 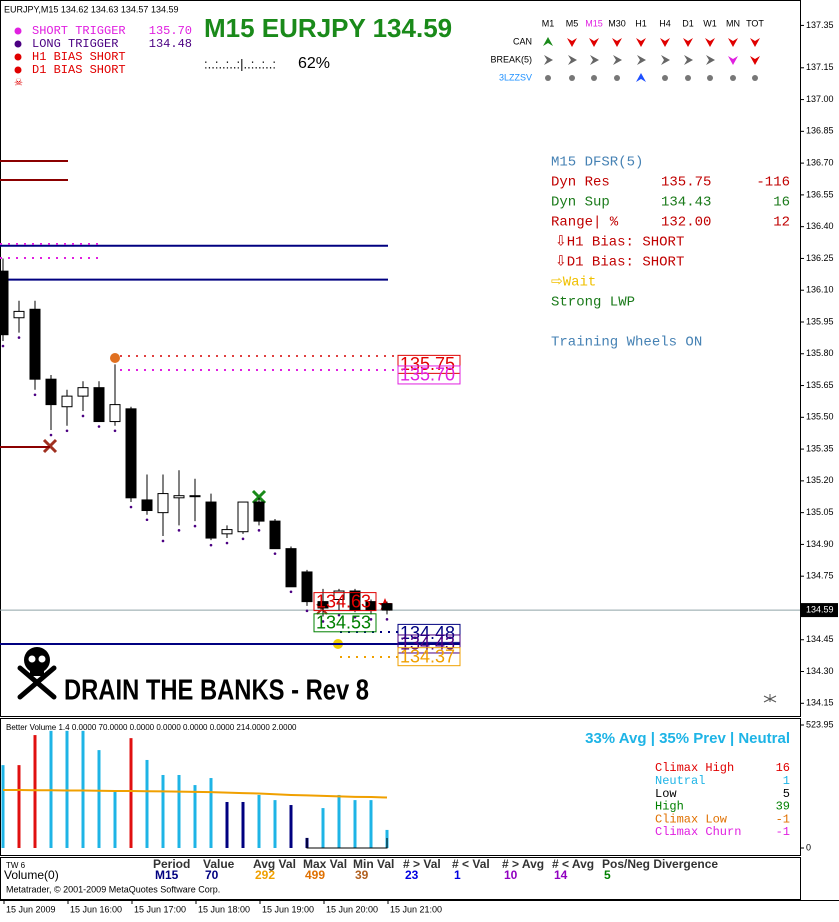 What do you see at coordinates (660, 864) in the screenshot?
I see `status-header: Pos/Neg Divergence` at bounding box center [660, 864].